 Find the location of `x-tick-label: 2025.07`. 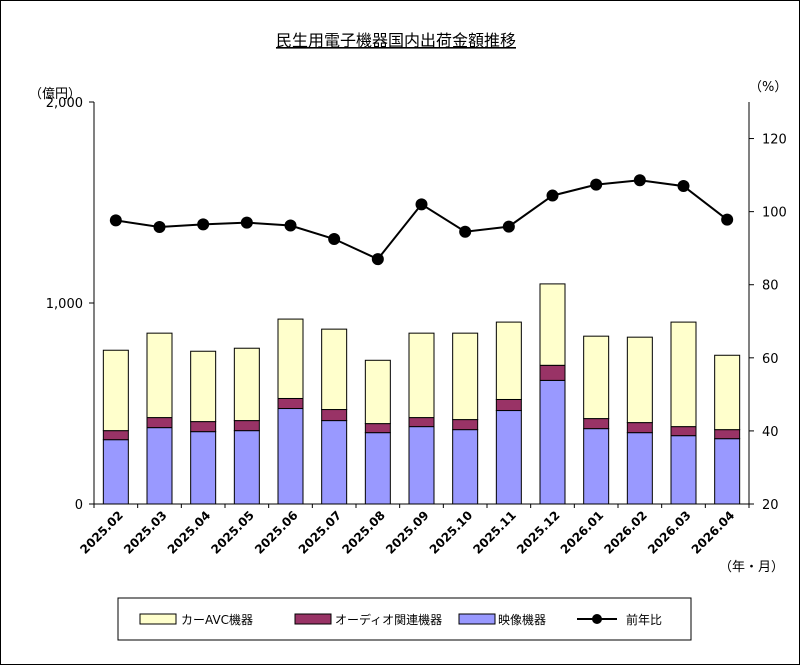

x-tick-label: 2025.07 is located at coordinates (320, 532).